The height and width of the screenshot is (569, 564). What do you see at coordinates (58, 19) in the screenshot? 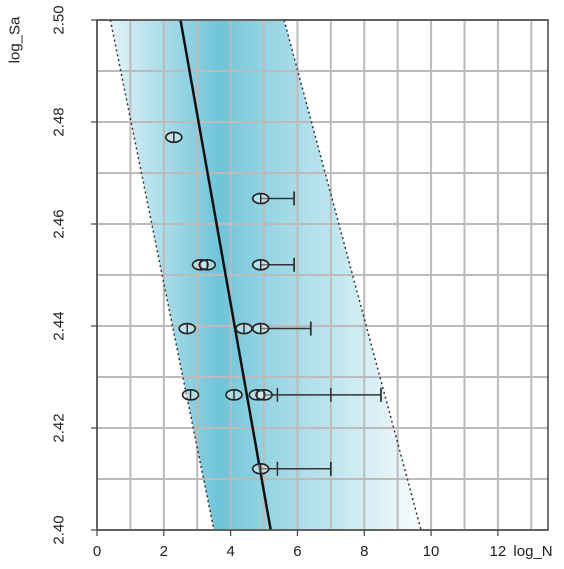
I see `y-tick-label: 2.50` at bounding box center [58, 19].